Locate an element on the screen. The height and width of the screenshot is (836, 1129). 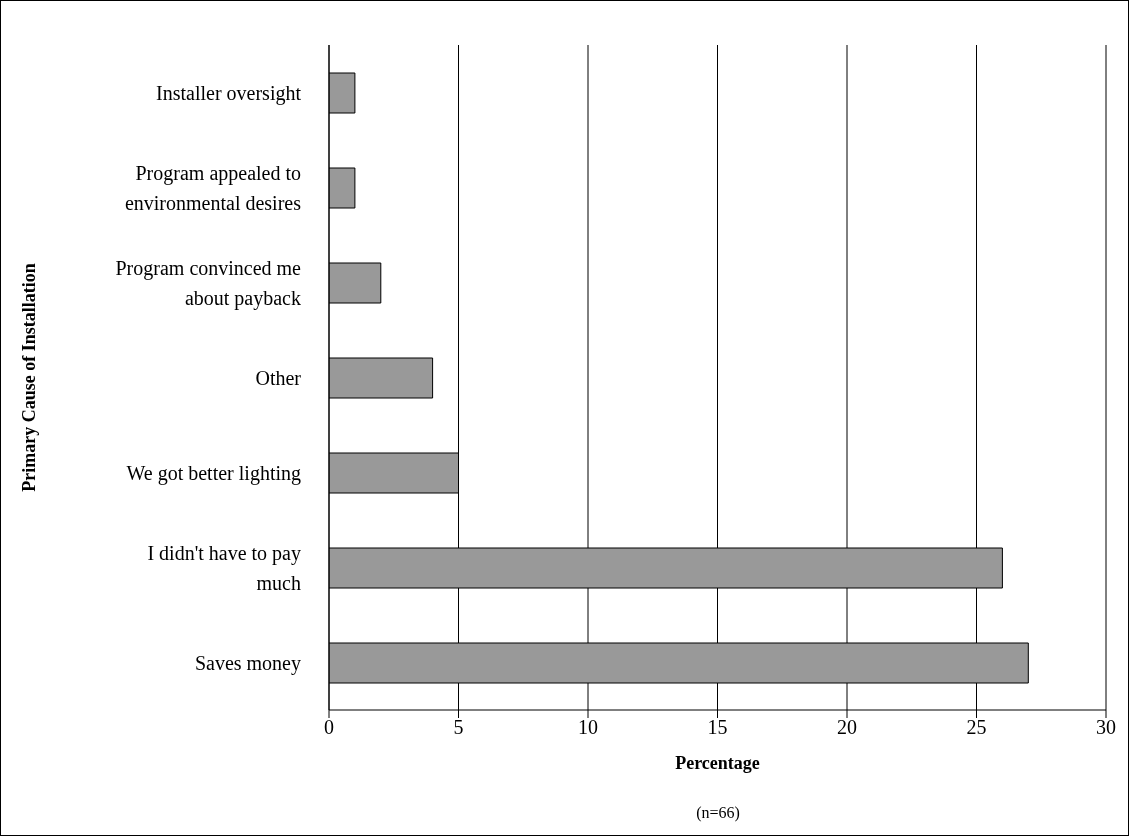
y-tick-label: Program convinced me about payback is located at coordinates (208, 283).